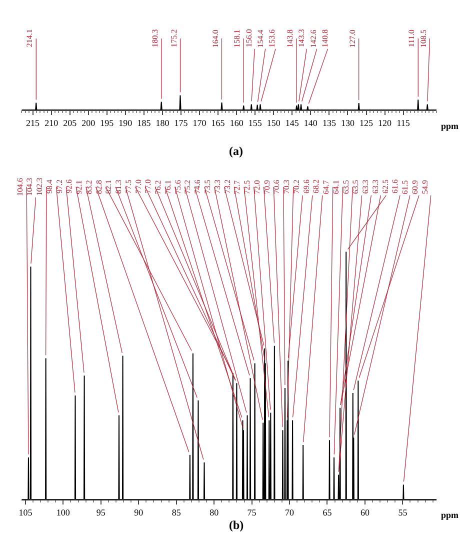 The height and width of the screenshot is (550, 472). Describe the element at coordinates (49, 187) in the screenshot. I see `annotation: 98.4` at that location.